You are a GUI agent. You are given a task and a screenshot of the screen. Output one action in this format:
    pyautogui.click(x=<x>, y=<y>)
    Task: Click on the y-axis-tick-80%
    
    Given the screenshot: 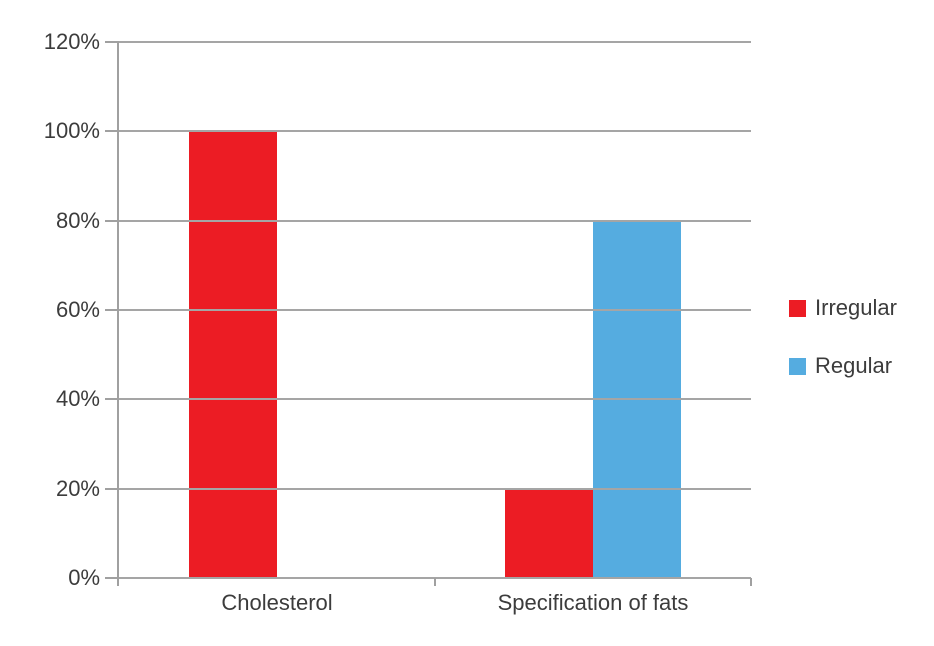 What is the action you would take?
    pyautogui.click(x=111, y=220)
    